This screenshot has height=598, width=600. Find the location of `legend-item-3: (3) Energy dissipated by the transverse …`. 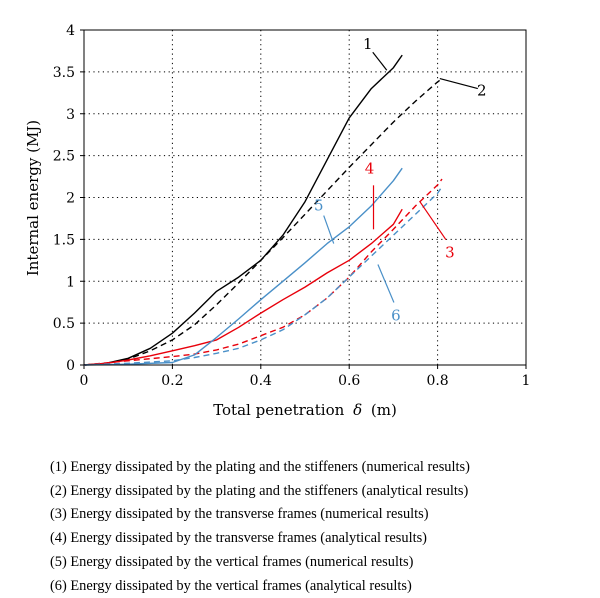

legend-item-3: (3) Energy dissipated by the transverse … is located at coordinates (239, 514).